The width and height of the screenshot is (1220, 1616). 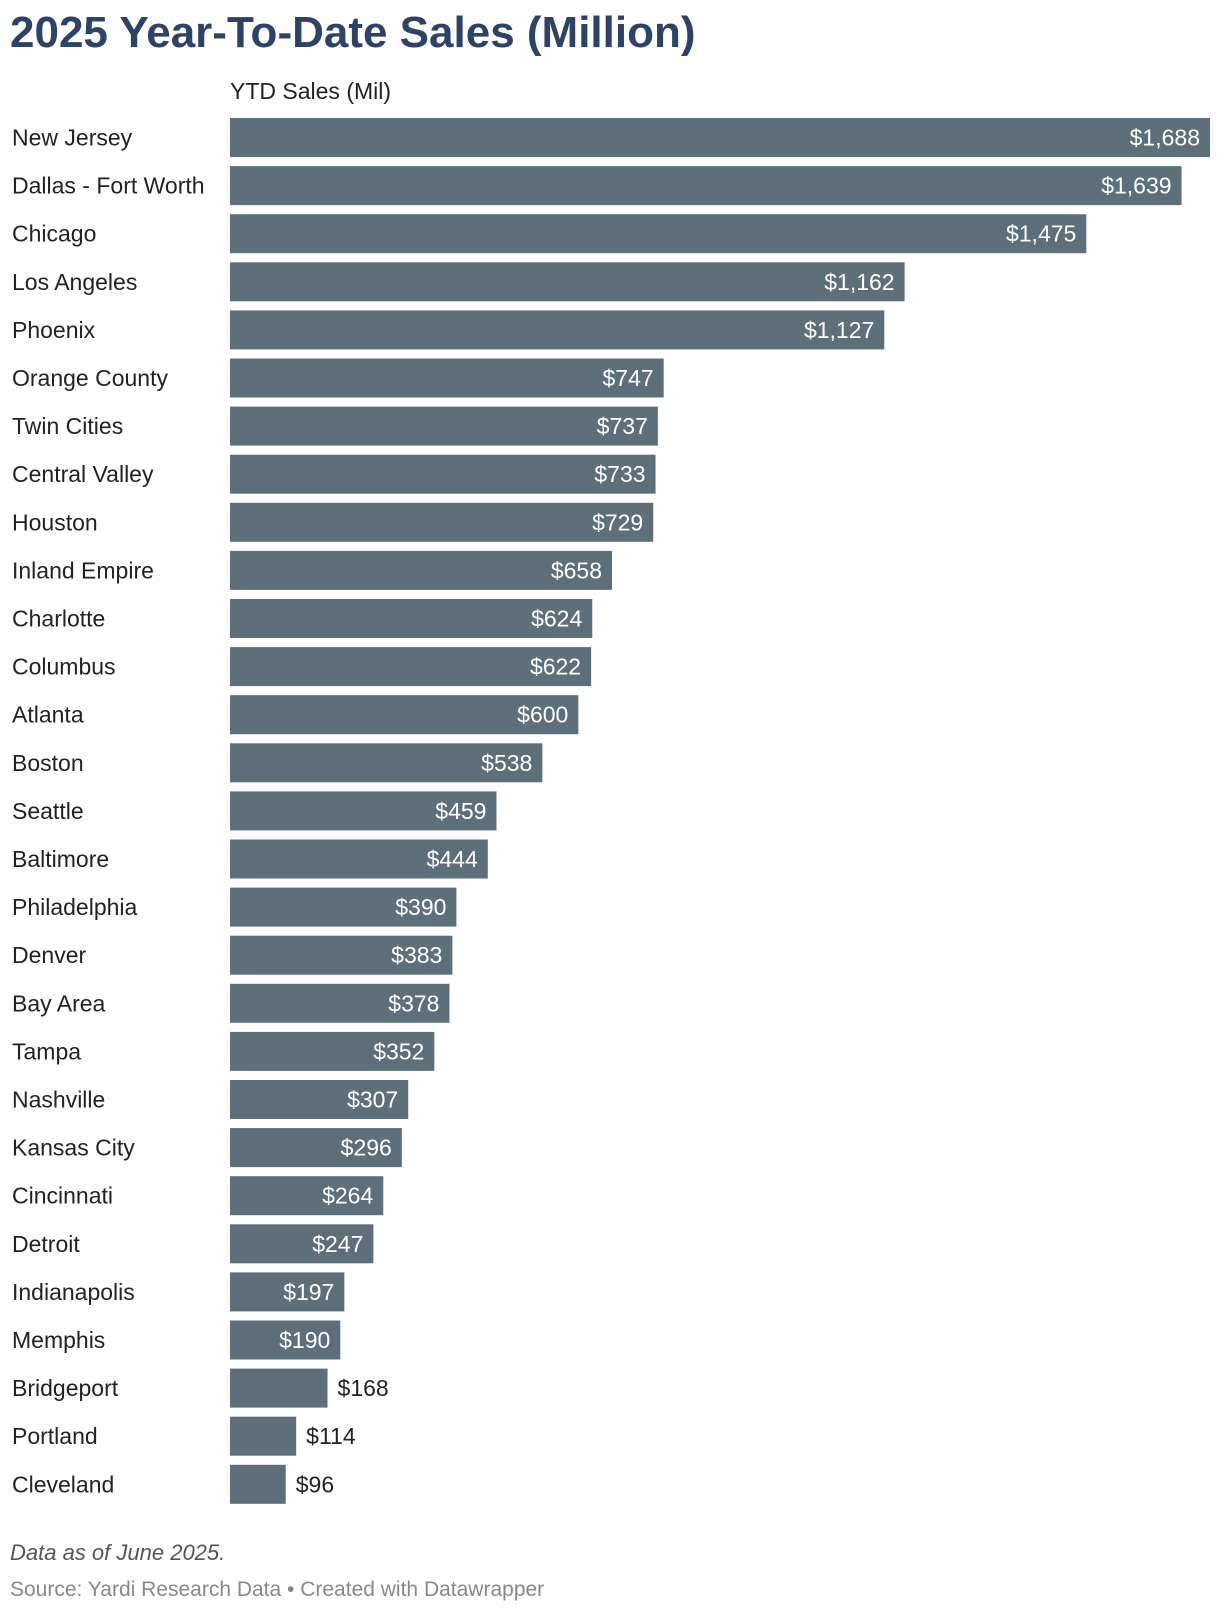 I want to click on category-label: Atlanta, so click(x=48, y=715).